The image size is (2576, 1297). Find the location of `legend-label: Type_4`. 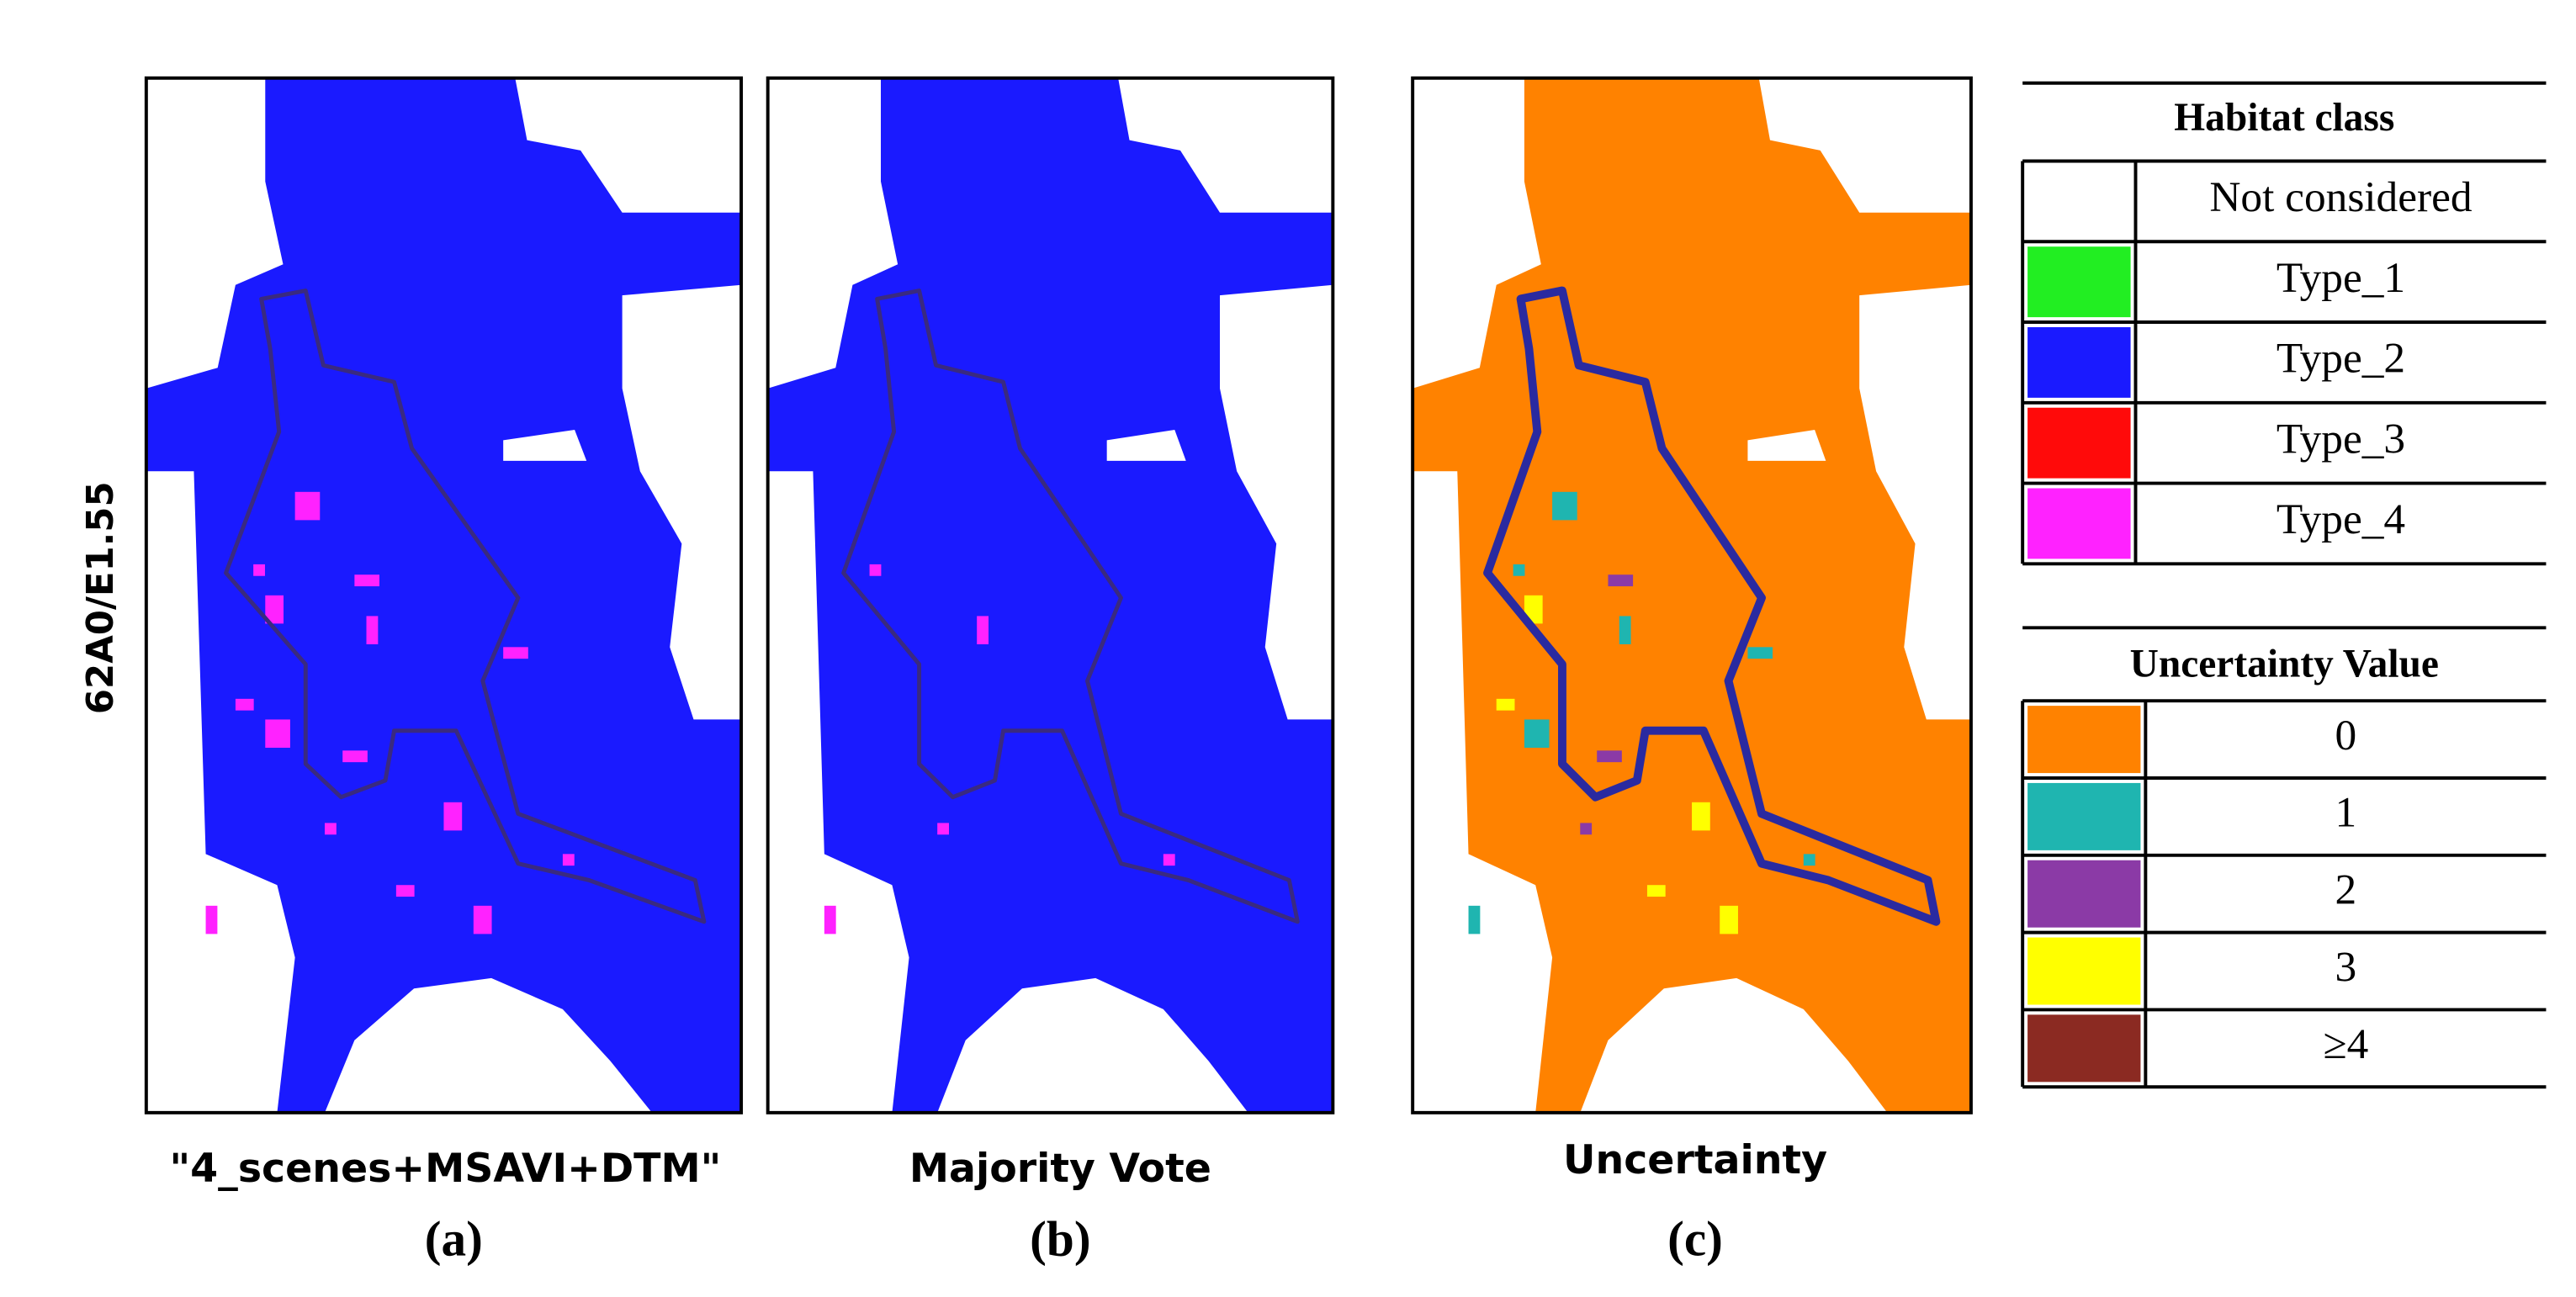

legend-label: Type_4 is located at coordinates (2341, 519).